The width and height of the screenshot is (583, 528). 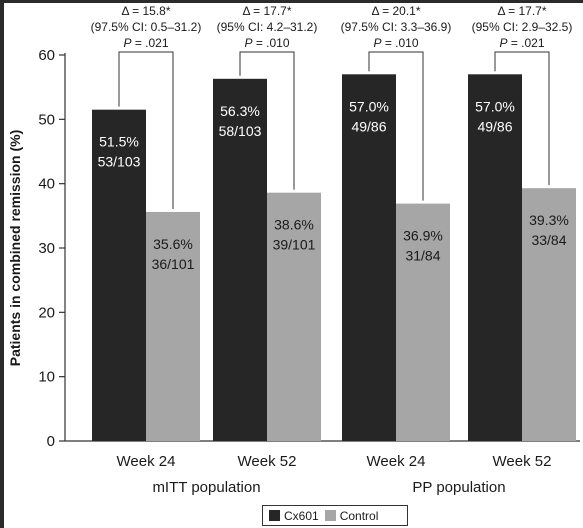 What do you see at coordinates (301, 515) in the screenshot?
I see `legend-label-cx601: Cx601` at bounding box center [301, 515].